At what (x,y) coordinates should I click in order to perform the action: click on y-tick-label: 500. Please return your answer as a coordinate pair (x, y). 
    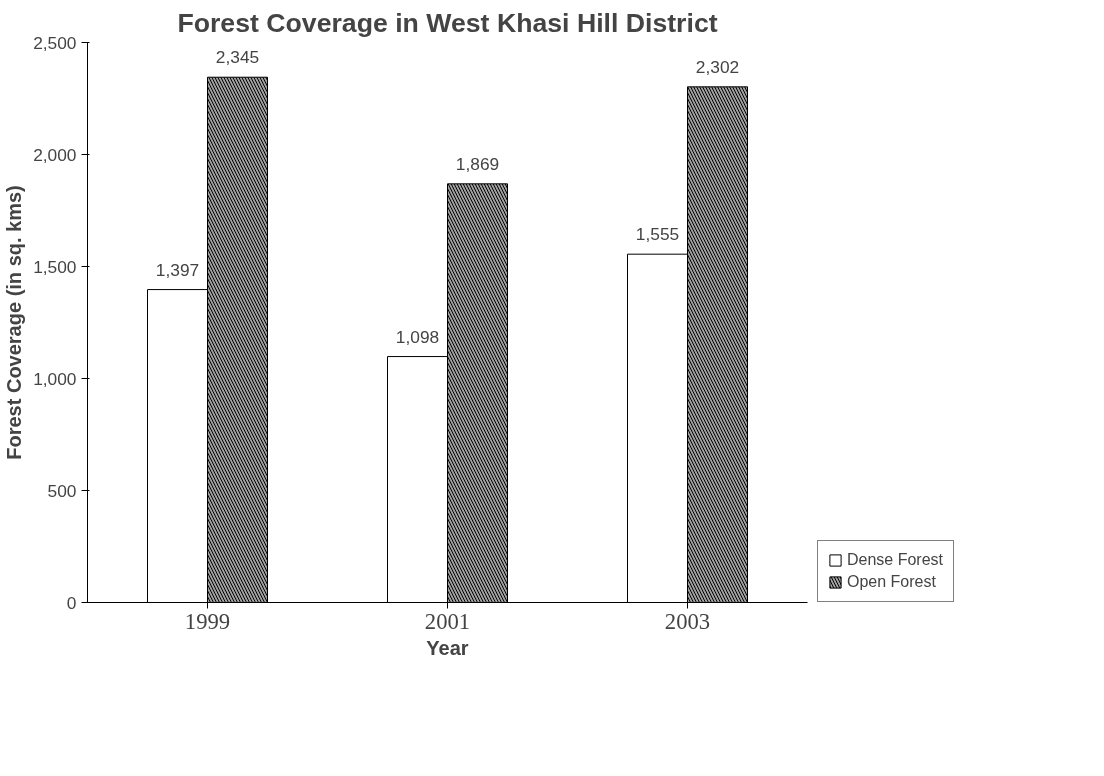
    Looking at the image, I should click on (62, 490).